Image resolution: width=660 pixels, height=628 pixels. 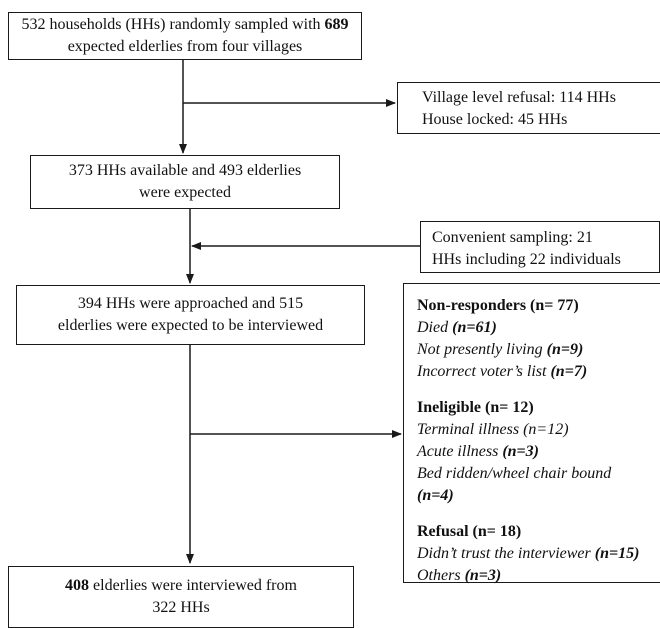 What do you see at coordinates (482, 349) in the screenshot?
I see `non-responders-item: Not presently living` at bounding box center [482, 349].